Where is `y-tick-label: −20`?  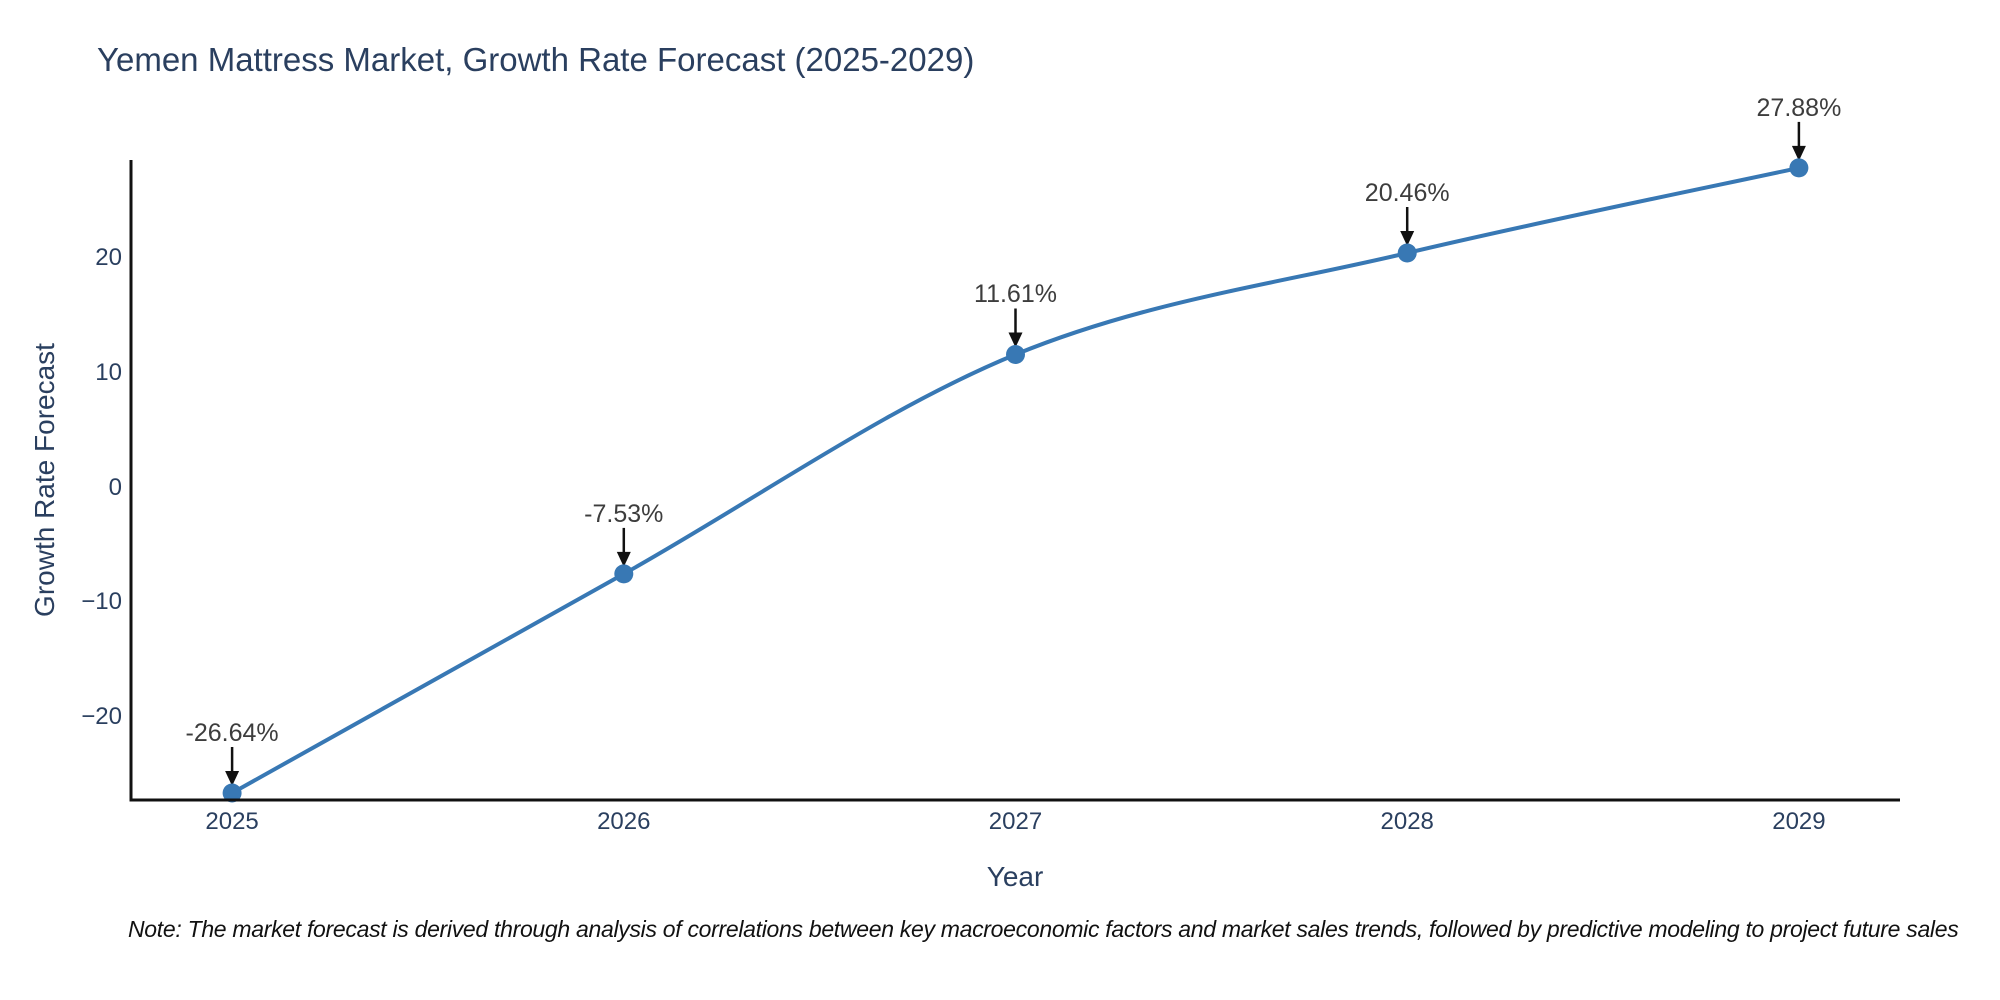 y-tick-label: −20 is located at coordinates (101, 716).